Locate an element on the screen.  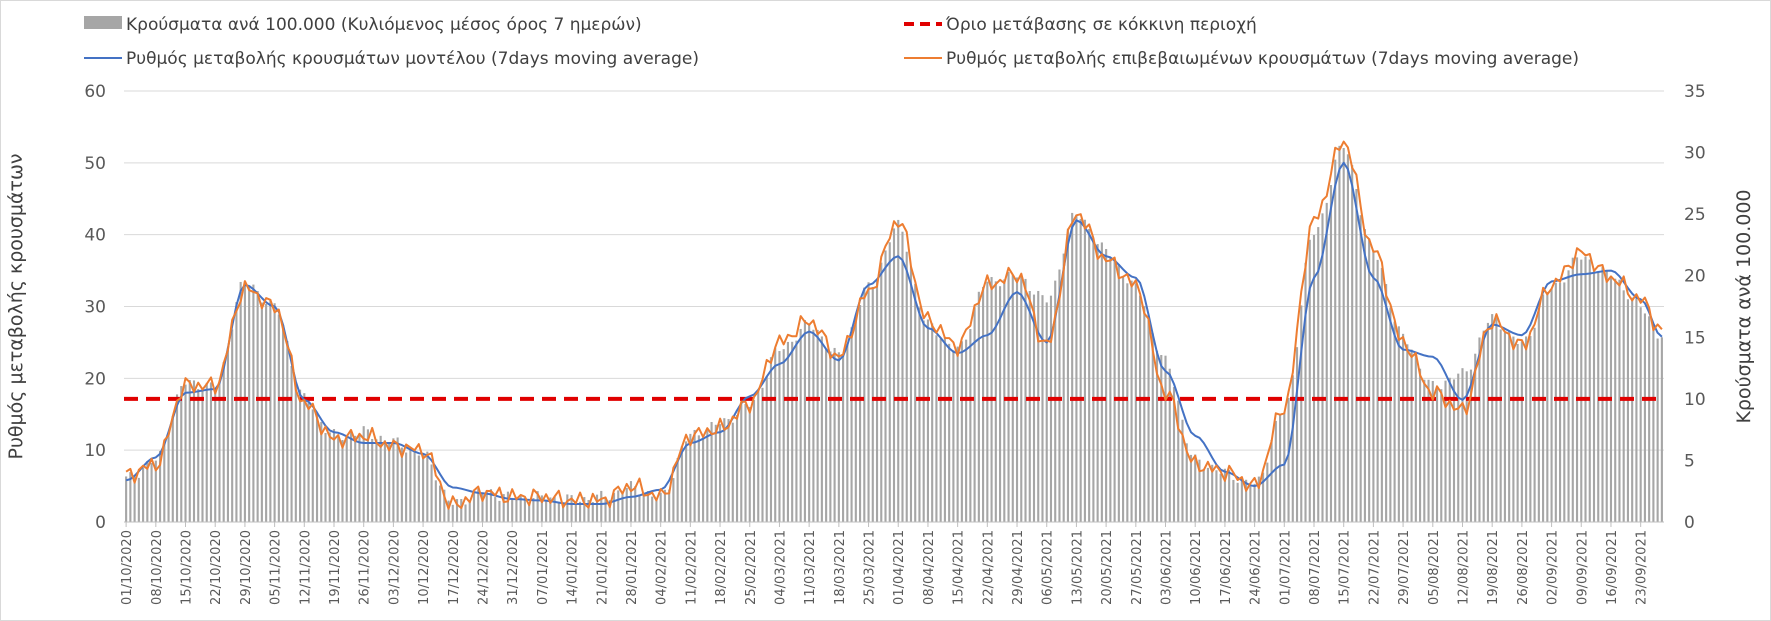
x-tick-label: 19/08/2021 is located at coordinates (1493, 567).